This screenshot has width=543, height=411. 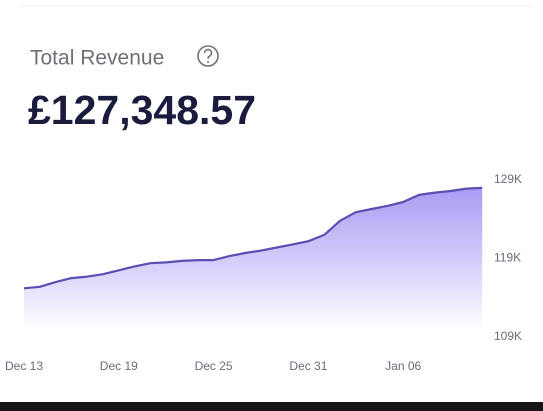 What do you see at coordinates (508, 336) in the screenshot?
I see `y-tick-label: 109K` at bounding box center [508, 336].